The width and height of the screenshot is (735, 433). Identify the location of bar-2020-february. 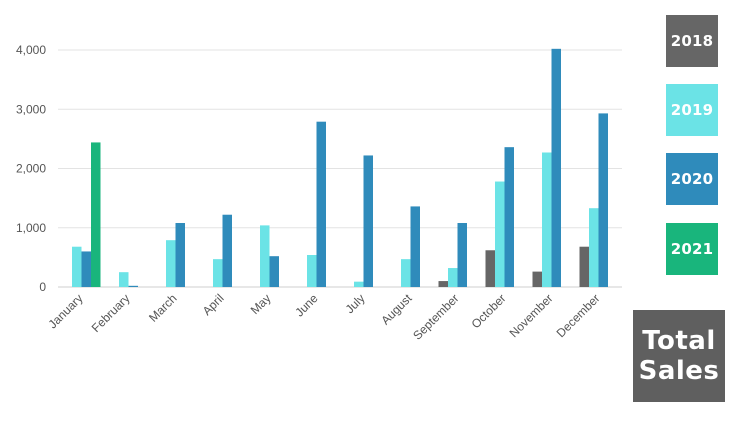
(133, 286).